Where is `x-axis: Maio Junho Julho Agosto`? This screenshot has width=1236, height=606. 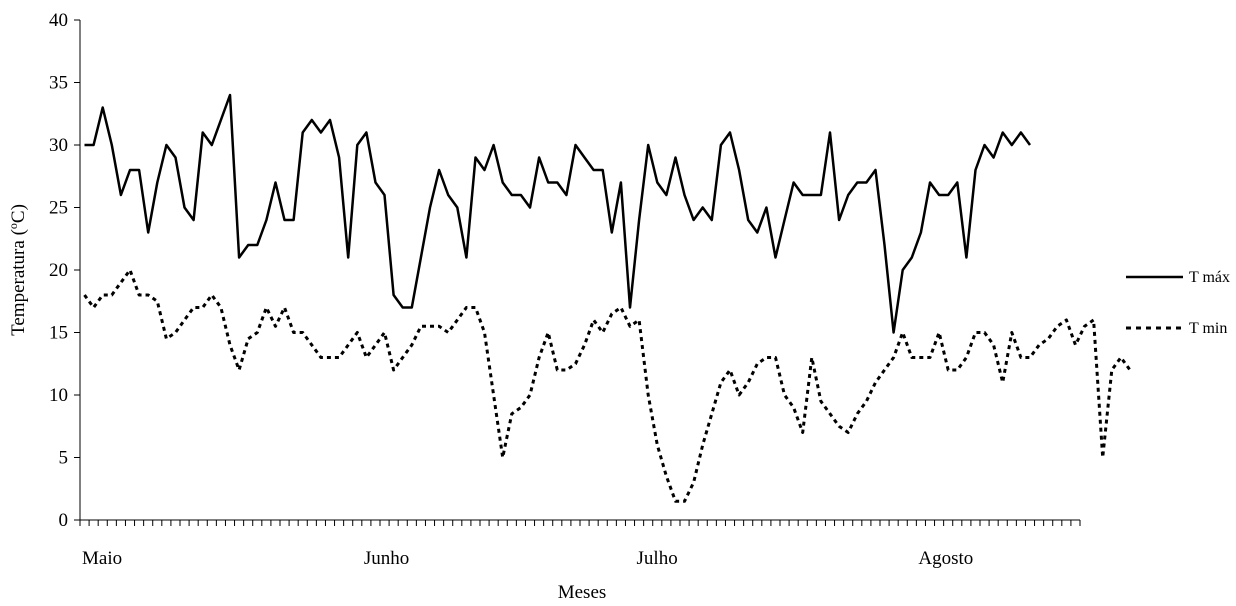 x-axis: Maio Junho Julho Agosto is located at coordinates (580, 544).